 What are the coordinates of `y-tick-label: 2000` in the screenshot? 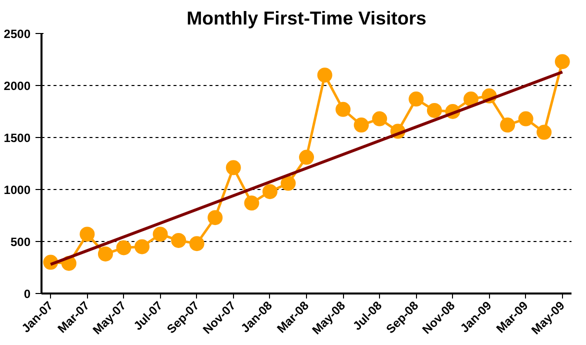 It's located at (17, 86).